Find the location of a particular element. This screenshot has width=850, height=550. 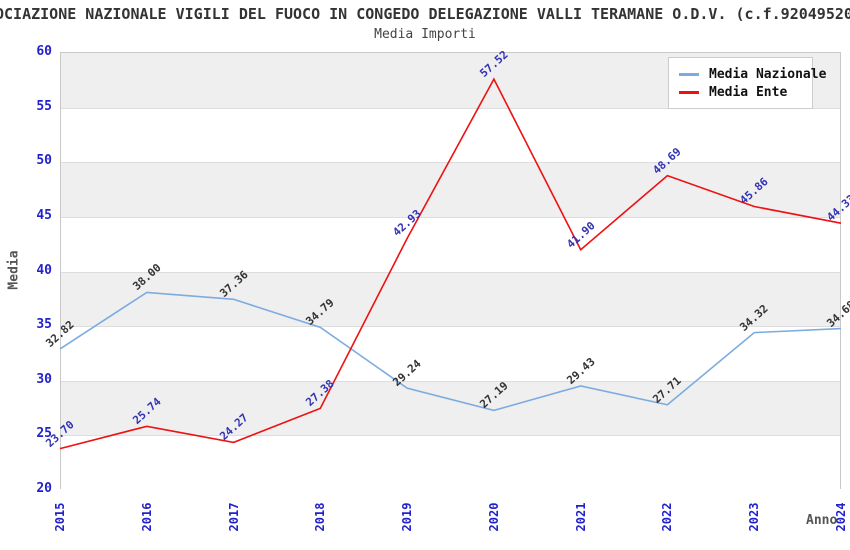

legend-item-media-ente: Media Ente is located at coordinates (740, 92).